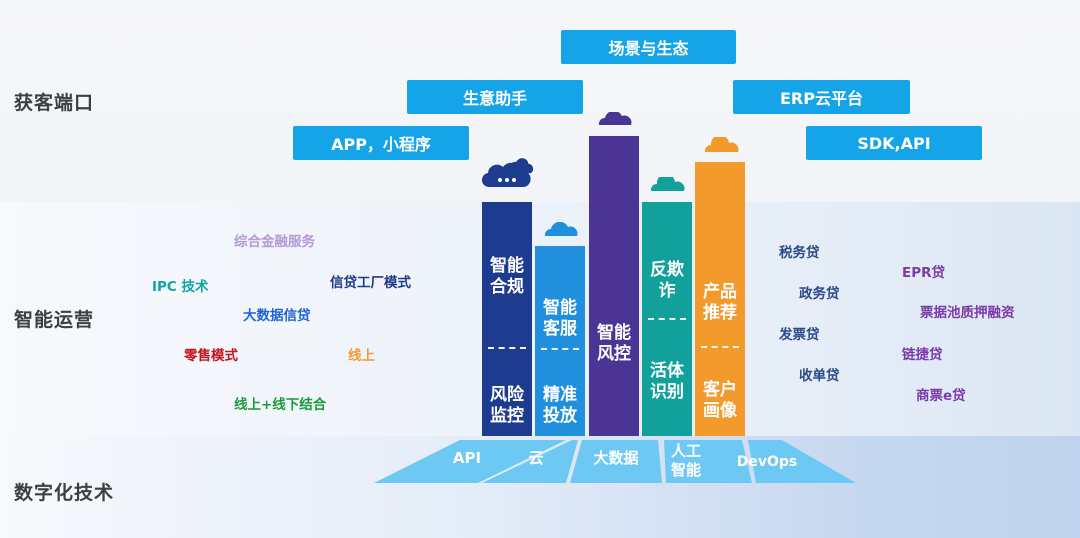 The height and width of the screenshot is (538, 1080). Describe the element at coordinates (54, 103) in the screenshot. I see `section-label-acquisition: 获客端口` at that location.